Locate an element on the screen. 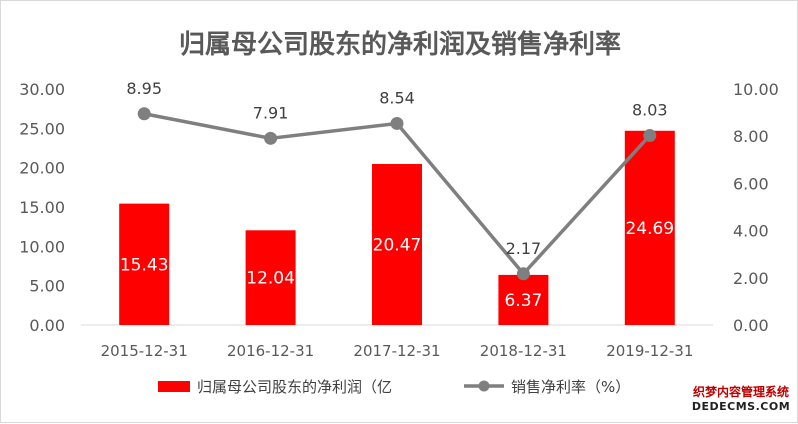  watermark-line1: 织梦内容管理系统 is located at coordinates (740, 392).